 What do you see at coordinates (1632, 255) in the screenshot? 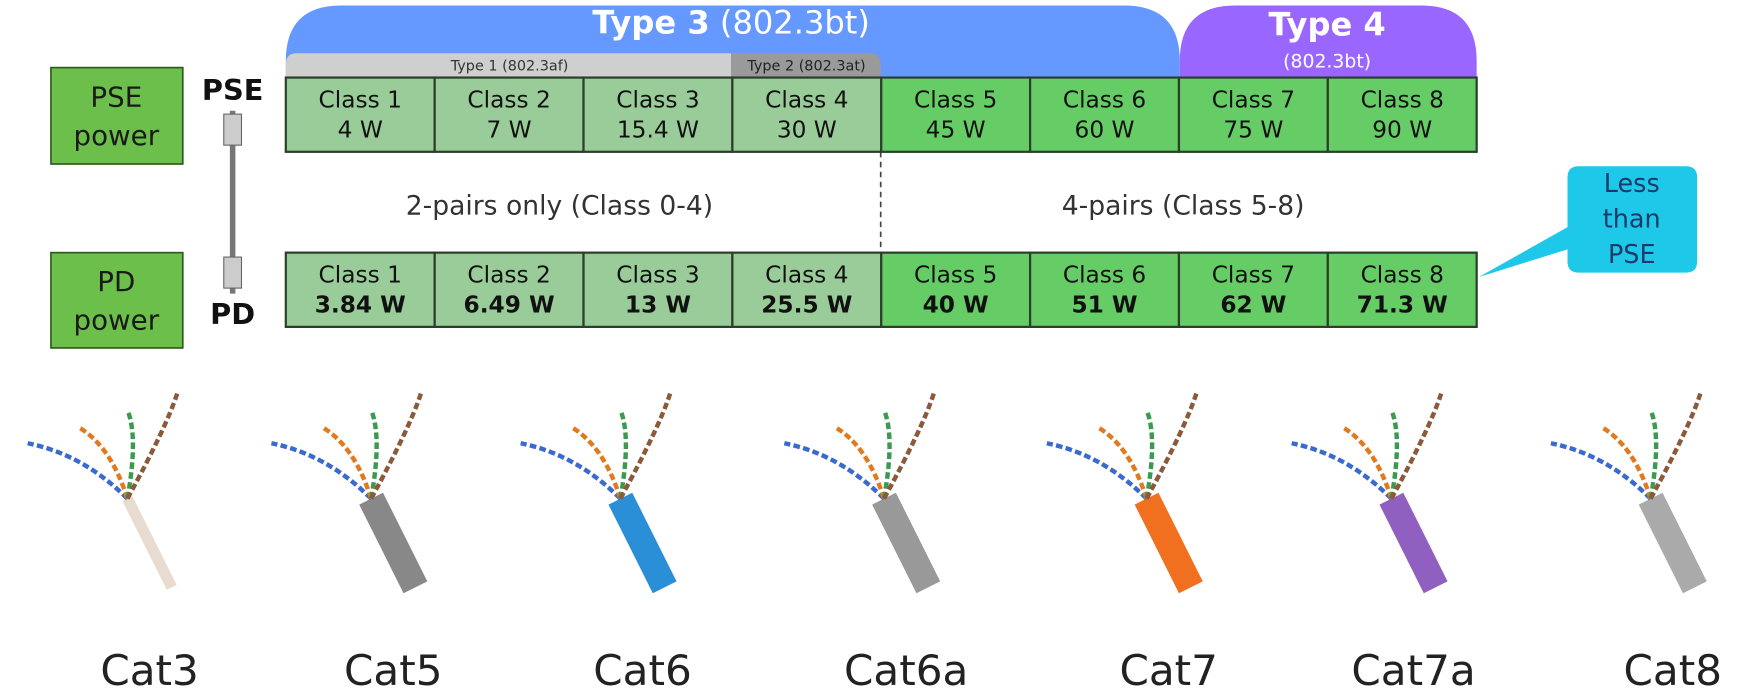
I see `callout-text: PSE` at bounding box center [1632, 255].